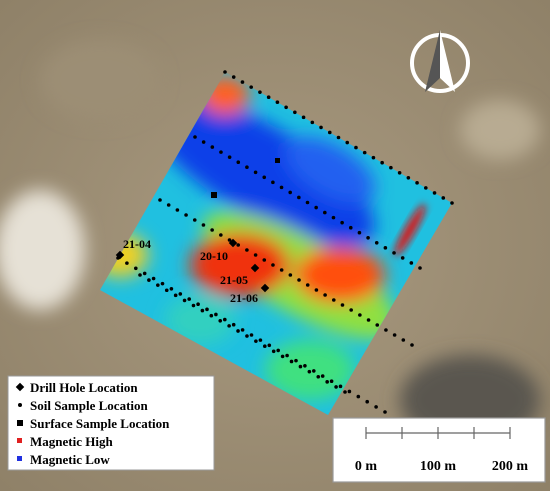 The image size is (550, 496). What do you see at coordinates (234, 280) in the screenshot?
I see `drill-hole-label: 21-05` at bounding box center [234, 280].